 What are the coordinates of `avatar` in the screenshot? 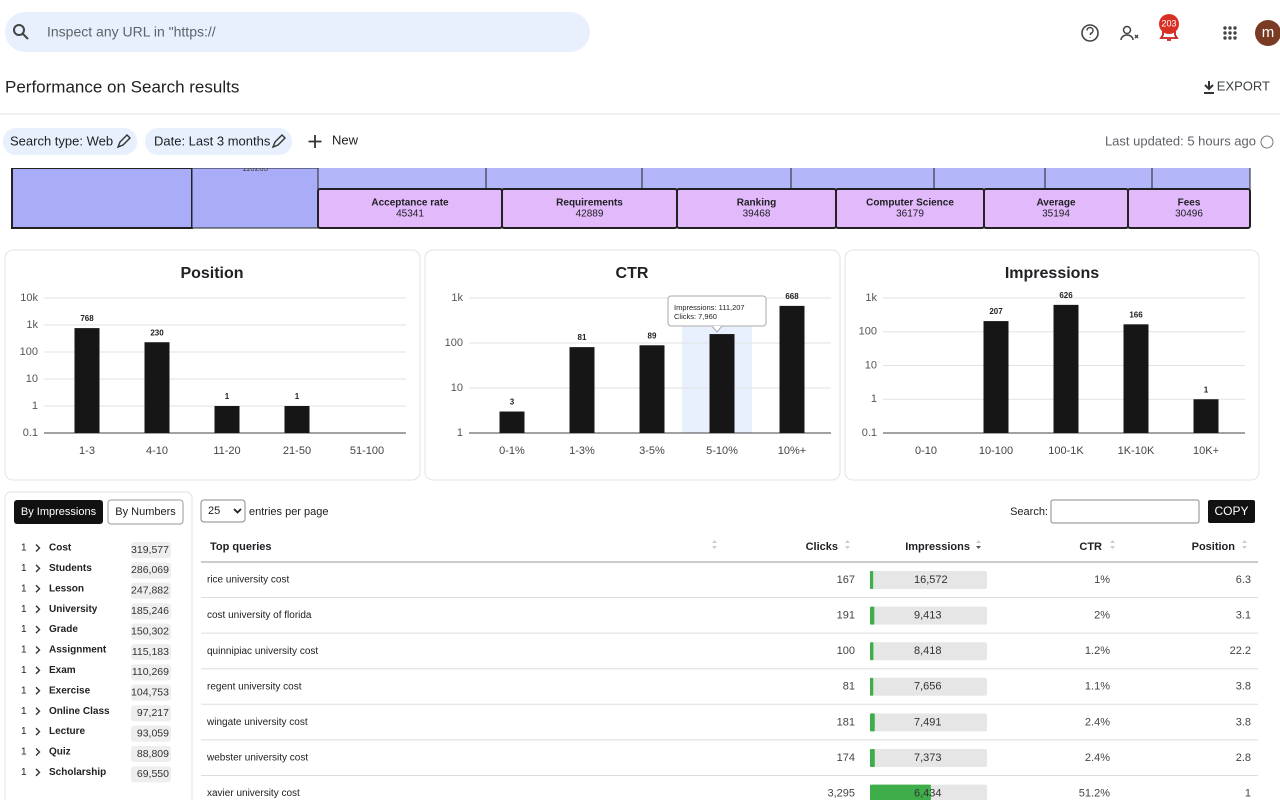 It's located at (1267, 33).